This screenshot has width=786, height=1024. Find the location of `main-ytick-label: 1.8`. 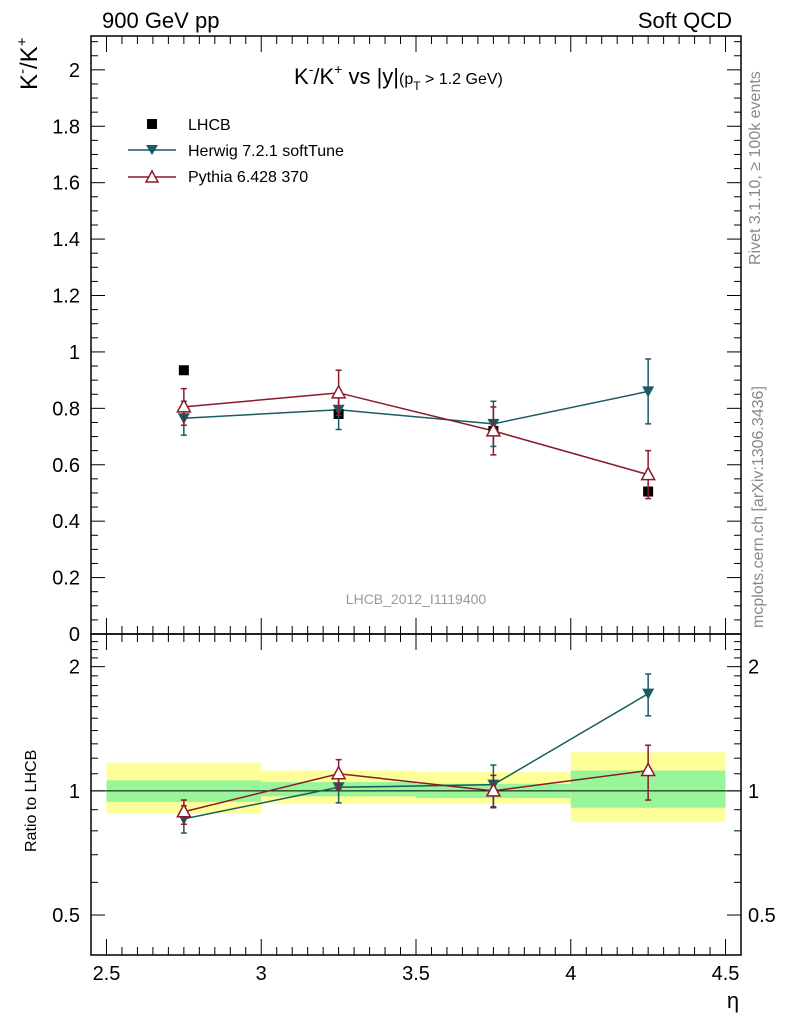

main-ytick-label: 1.8 is located at coordinates (66, 127).